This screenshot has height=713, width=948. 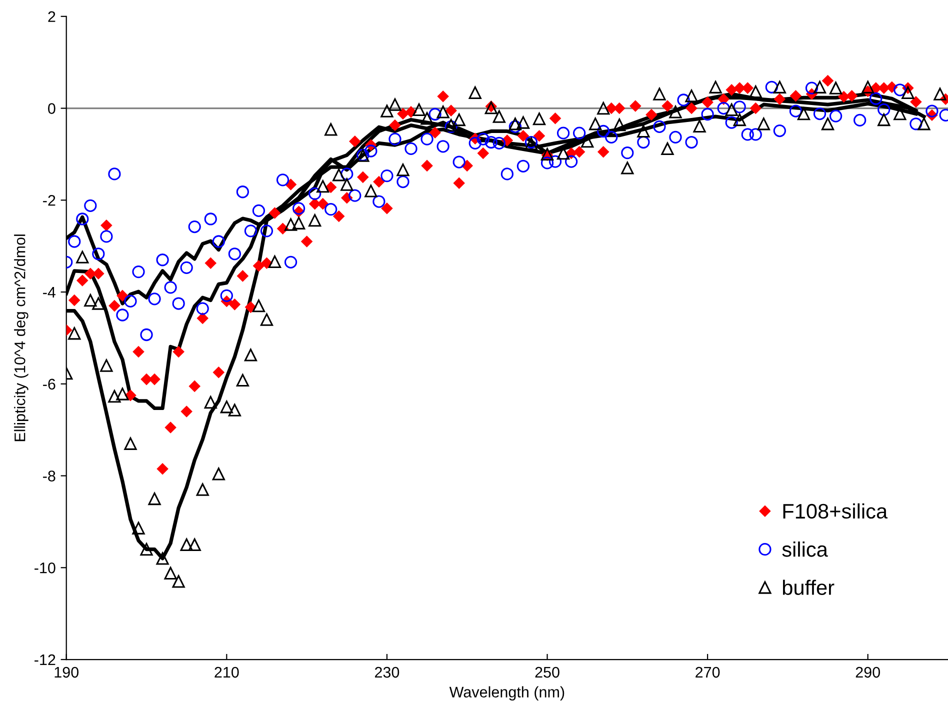 What do you see at coordinates (49, 384) in the screenshot?
I see `y-tick-label: -6` at bounding box center [49, 384].